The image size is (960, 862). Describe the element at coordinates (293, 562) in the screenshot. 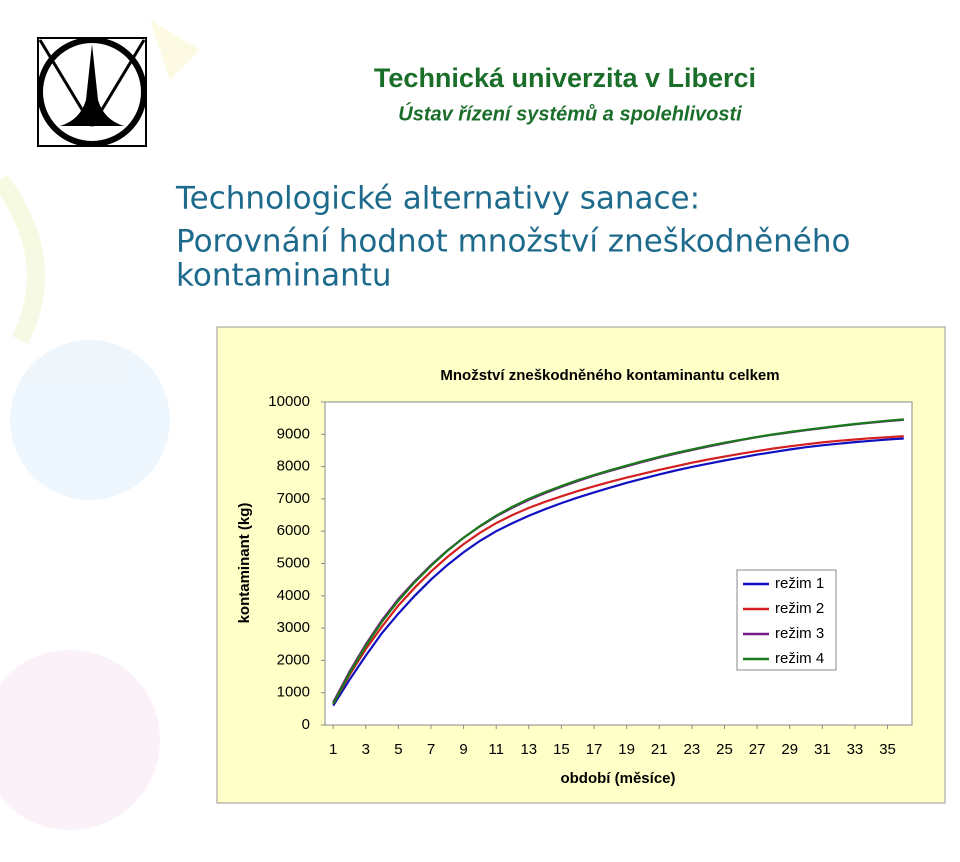

I see `y-tick-label: 5000` at that location.